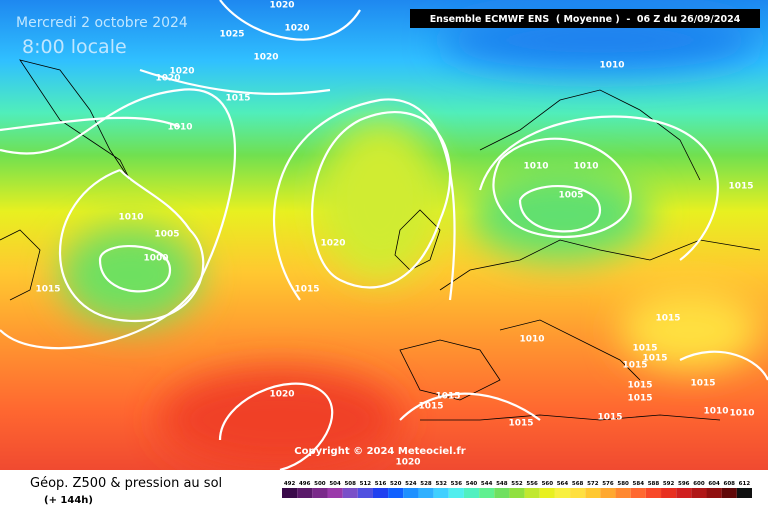 The image size is (768, 512). Describe the element at coordinates (320, 484) in the screenshot. I see `scale-label: 500` at that location.